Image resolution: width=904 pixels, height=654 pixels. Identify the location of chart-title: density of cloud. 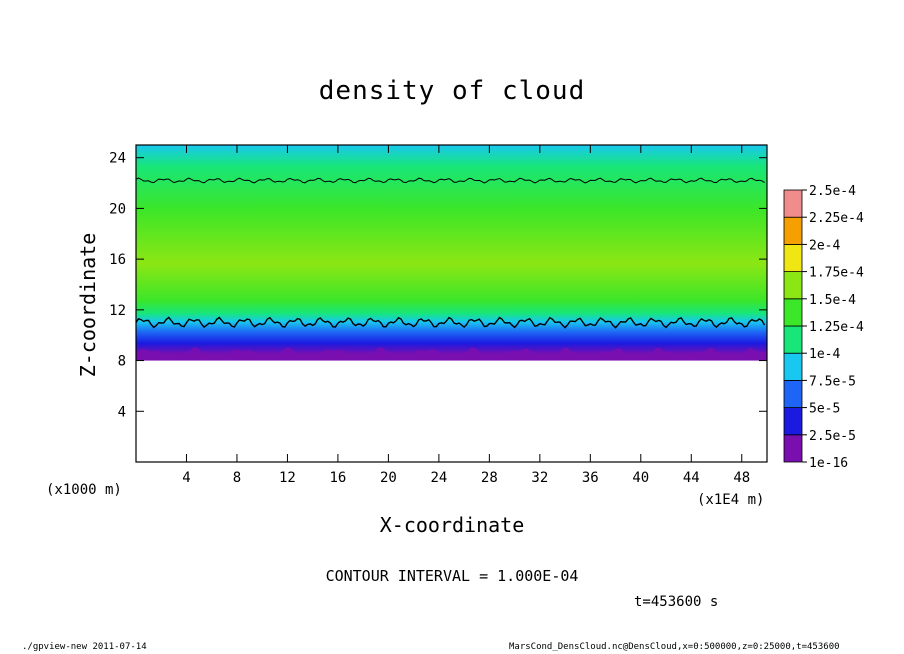
(452, 91).